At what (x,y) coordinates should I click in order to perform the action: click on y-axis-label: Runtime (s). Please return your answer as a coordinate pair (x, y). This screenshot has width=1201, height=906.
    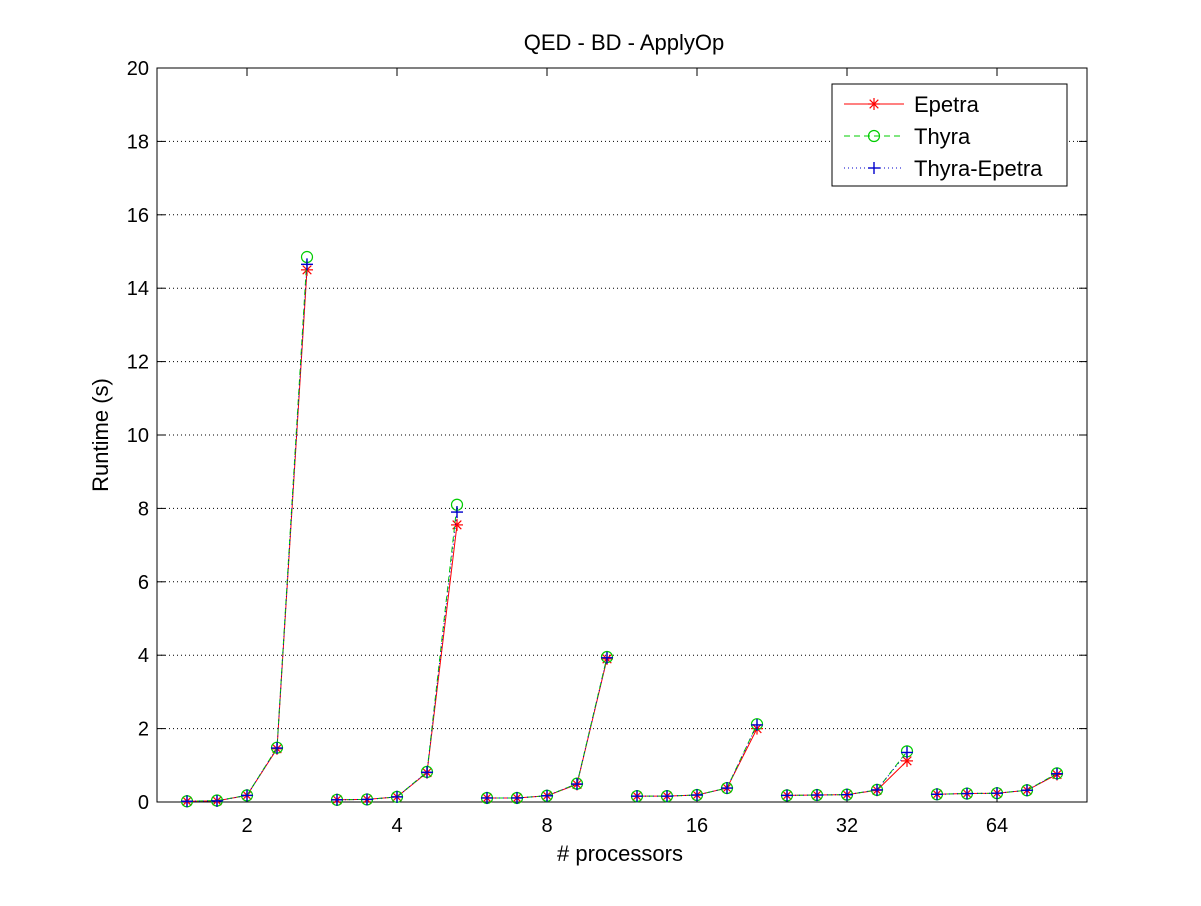
    Looking at the image, I should click on (100, 435).